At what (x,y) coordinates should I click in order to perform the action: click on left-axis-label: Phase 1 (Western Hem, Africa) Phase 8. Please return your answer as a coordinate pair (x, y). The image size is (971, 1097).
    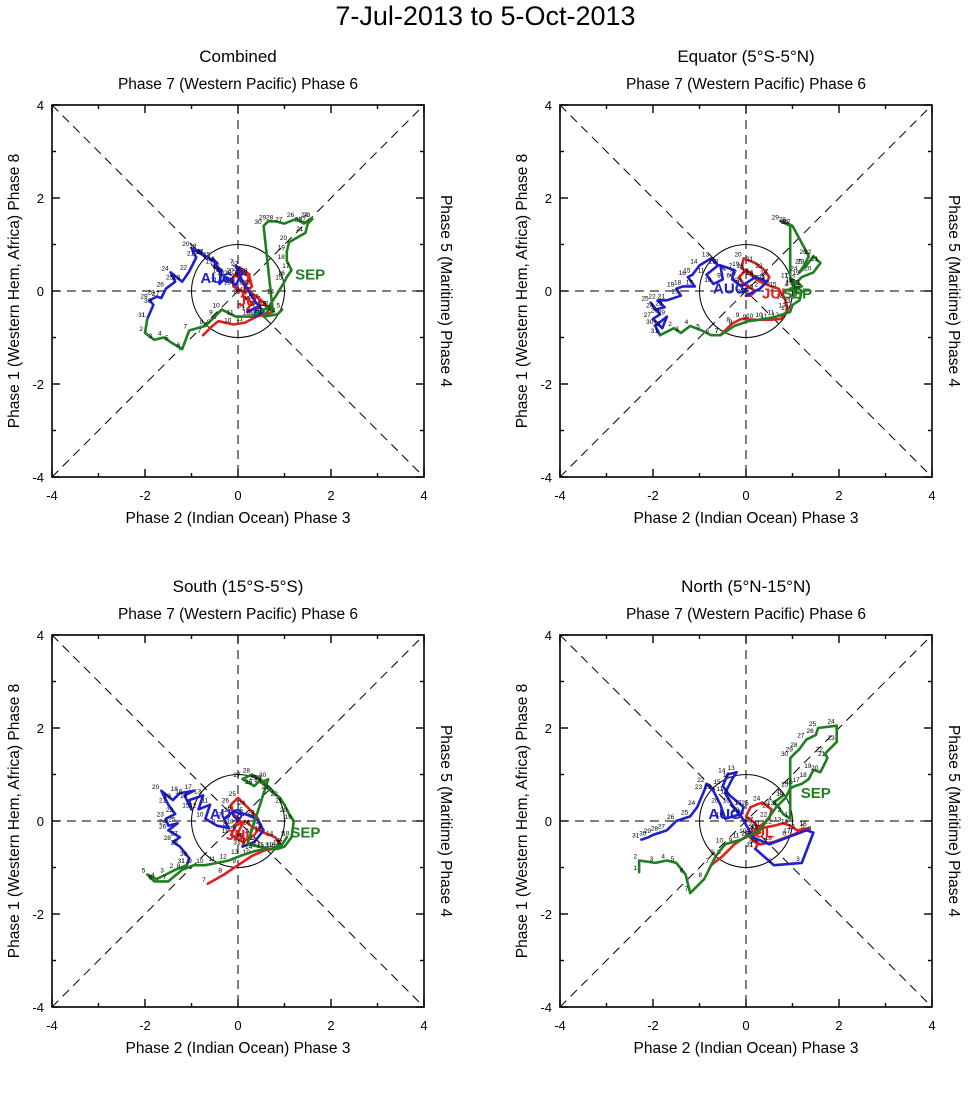
    Looking at the image, I should click on (522, 291).